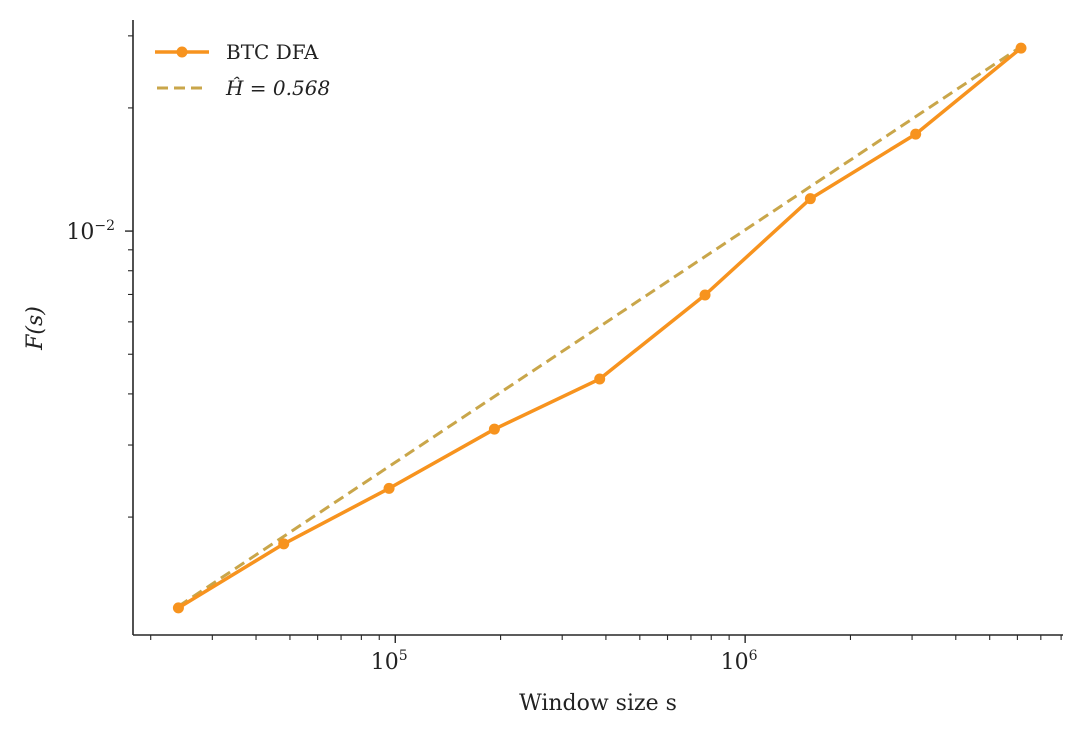  I want to click on y-axis-label: F(s), so click(35, 328).